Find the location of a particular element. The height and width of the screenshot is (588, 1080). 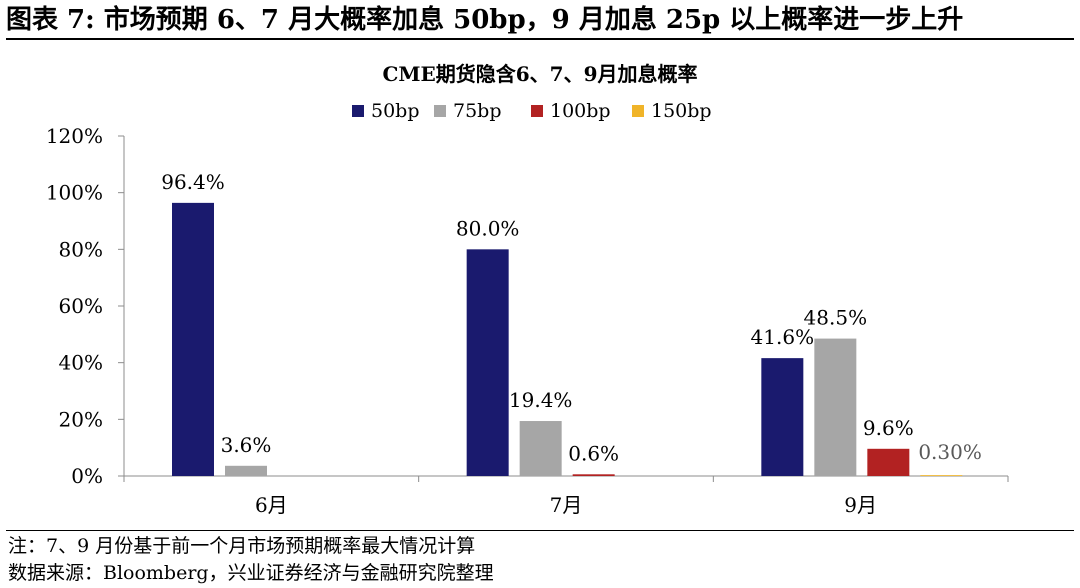

x-tick-label: 9月 is located at coordinates (860, 505).